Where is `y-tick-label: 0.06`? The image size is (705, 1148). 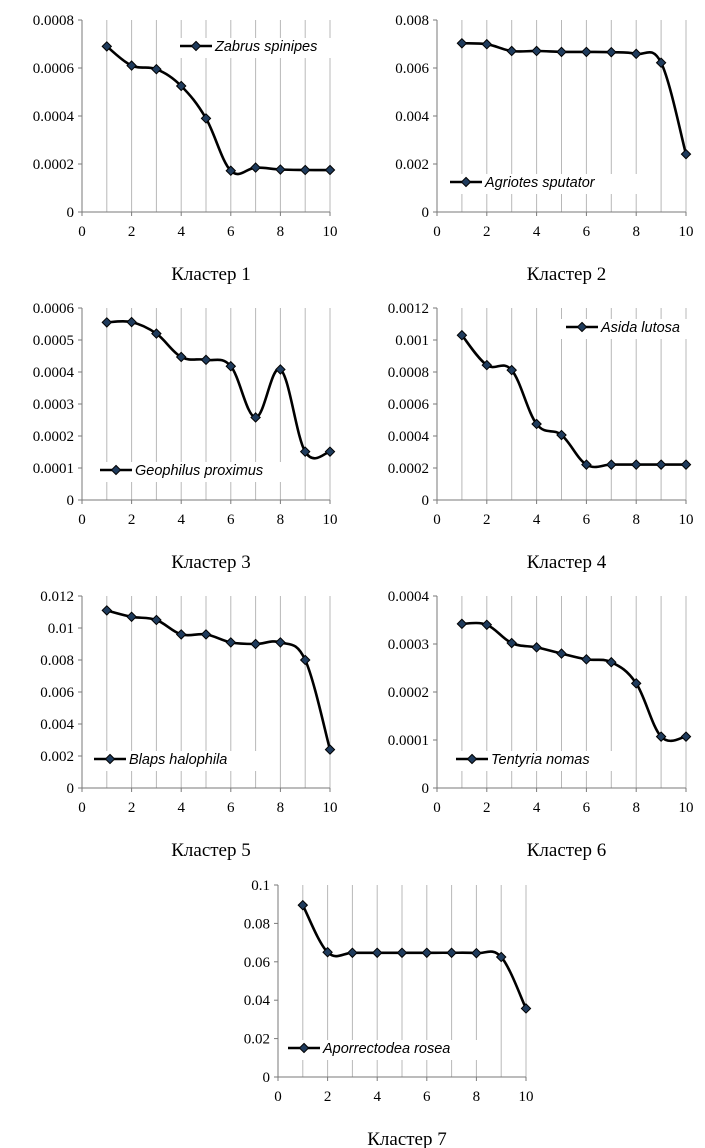 y-tick-label: 0.06 is located at coordinates (257, 963).